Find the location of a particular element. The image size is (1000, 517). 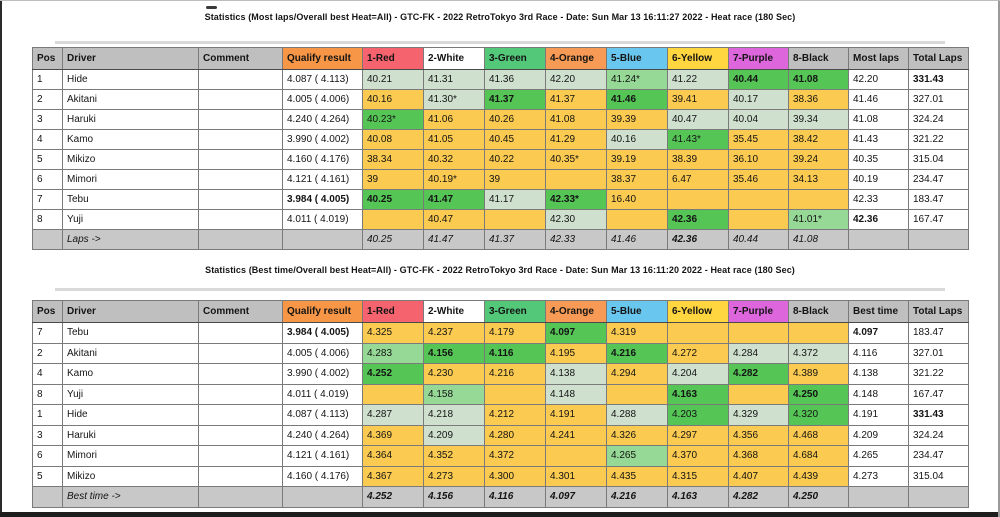

heat-3-cell: 40.26 is located at coordinates (515, 119).